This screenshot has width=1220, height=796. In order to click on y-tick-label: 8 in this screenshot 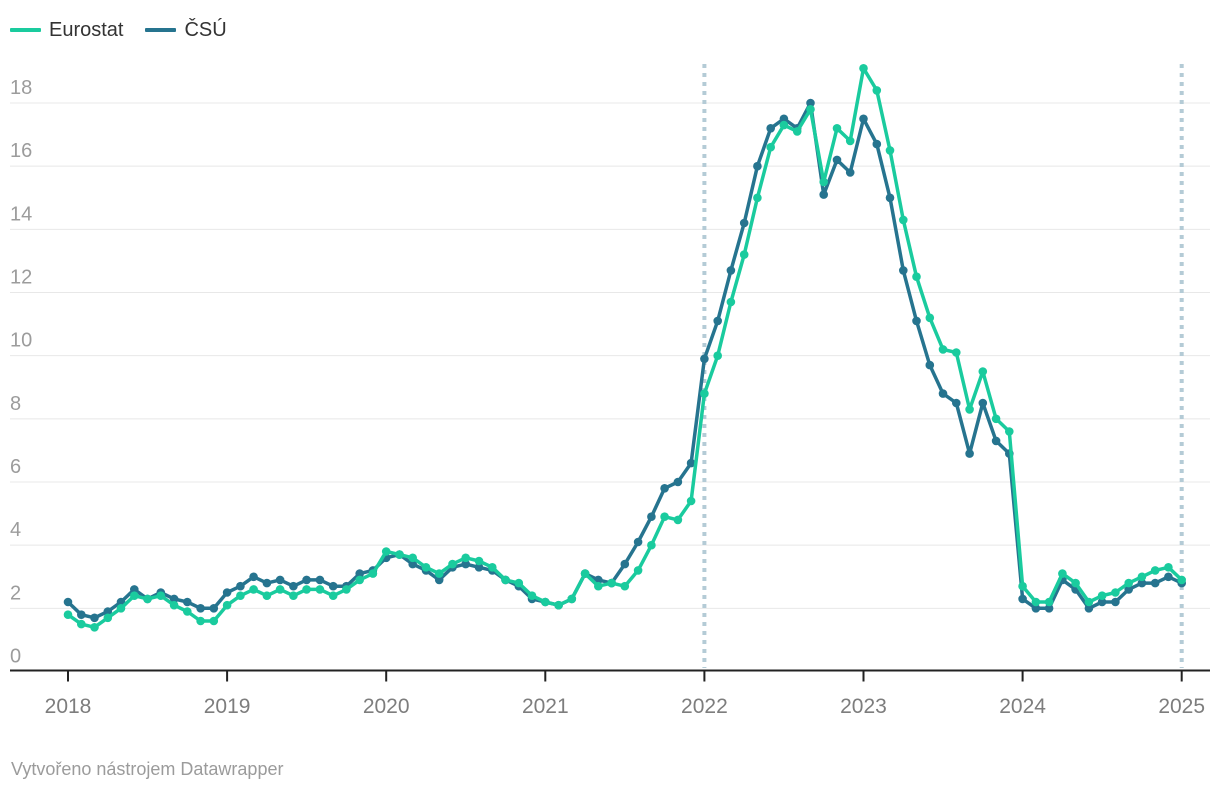, I will do `click(15, 404)`.